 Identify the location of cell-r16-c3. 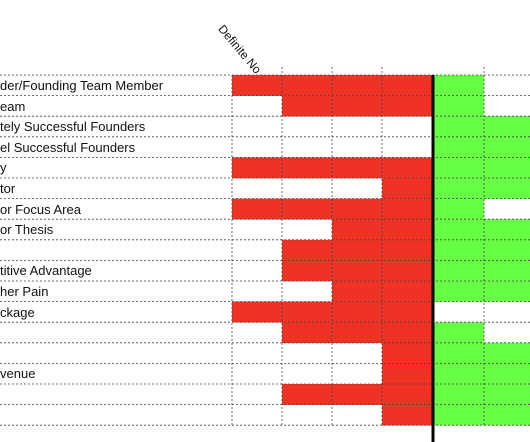
(407, 415).